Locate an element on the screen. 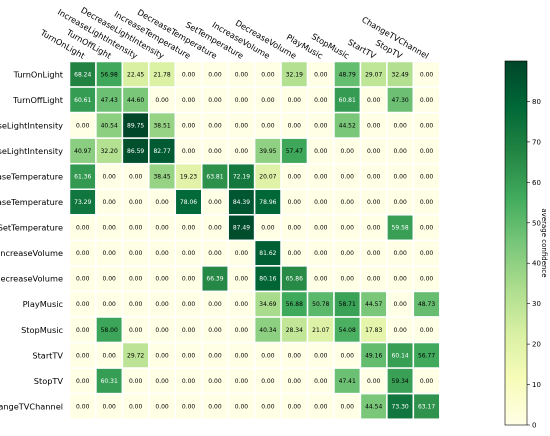 The width and height of the screenshot is (550, 436). cell-value-label: 58.00 is located at coordinates (109, 330).